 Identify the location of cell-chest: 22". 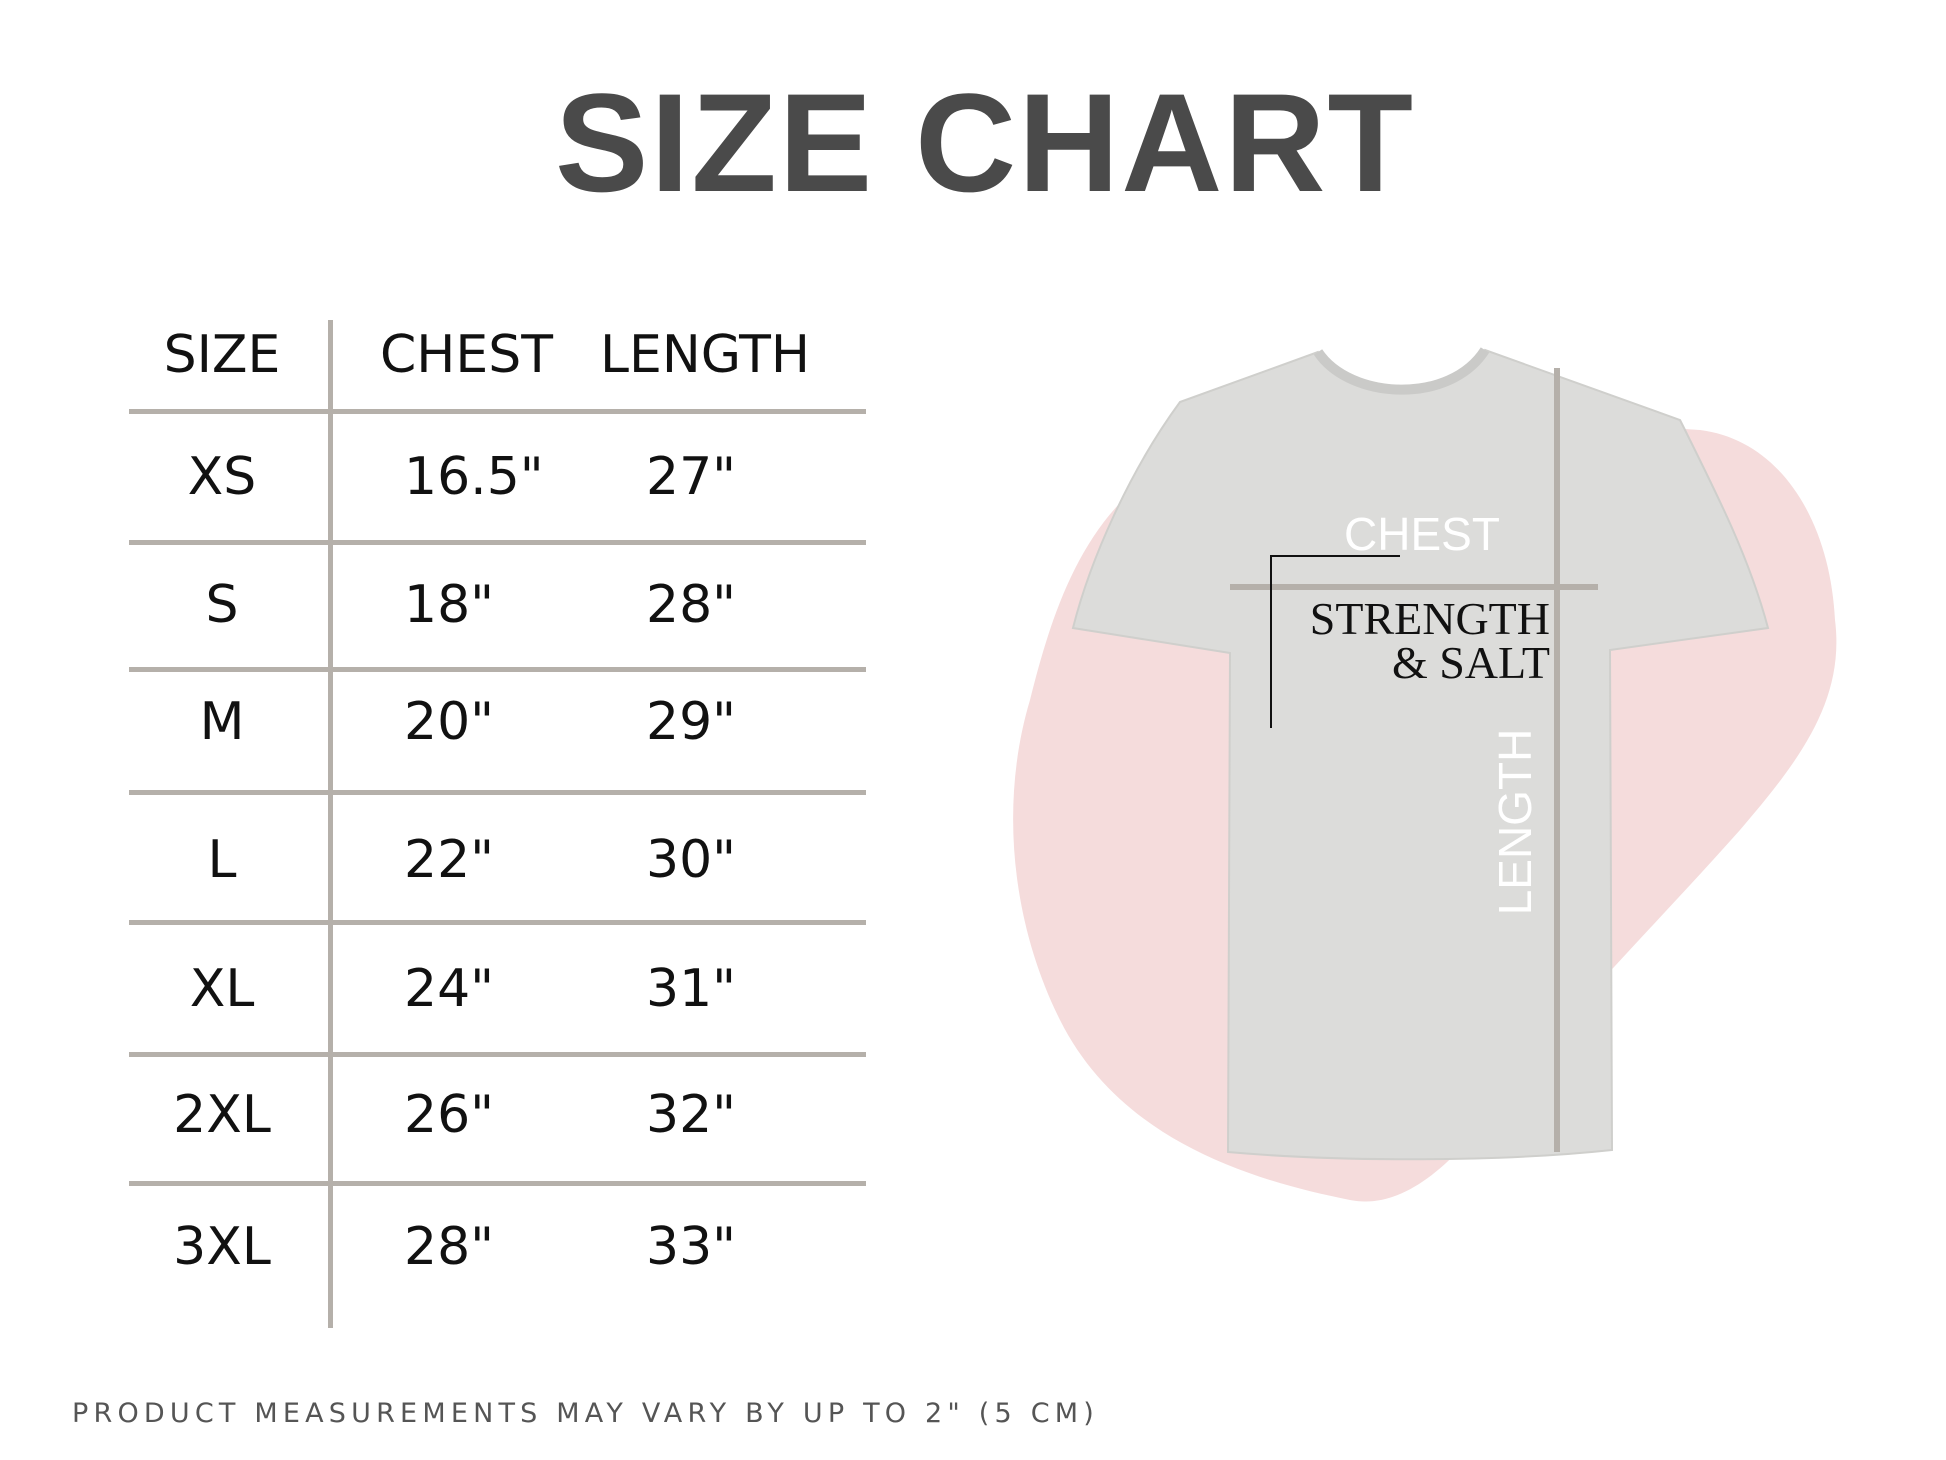
(449, 860).